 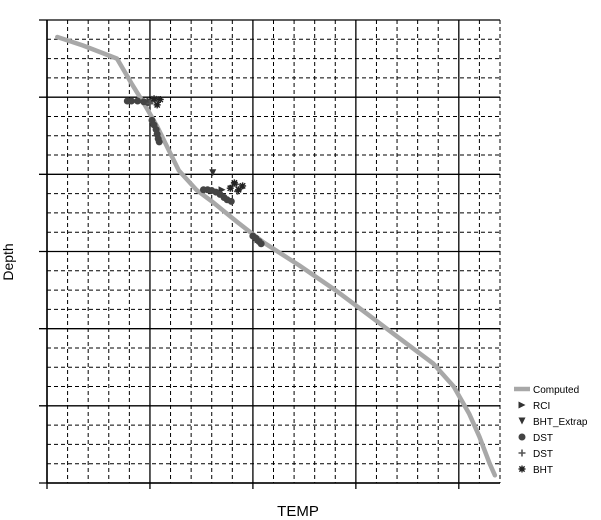 I want to click on legend-label-bht: BHT, so click(x=543, y=470).